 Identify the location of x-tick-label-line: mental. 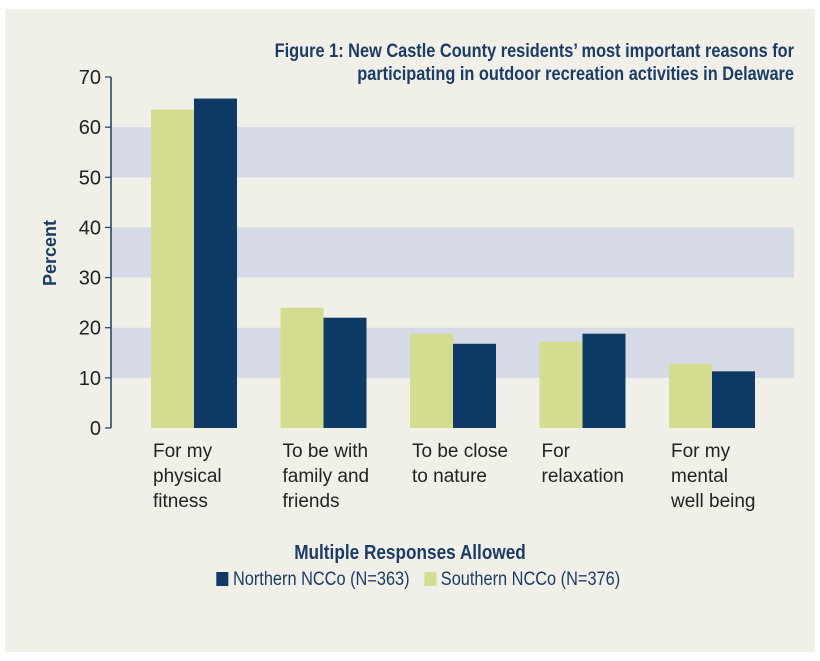
(699, 476).